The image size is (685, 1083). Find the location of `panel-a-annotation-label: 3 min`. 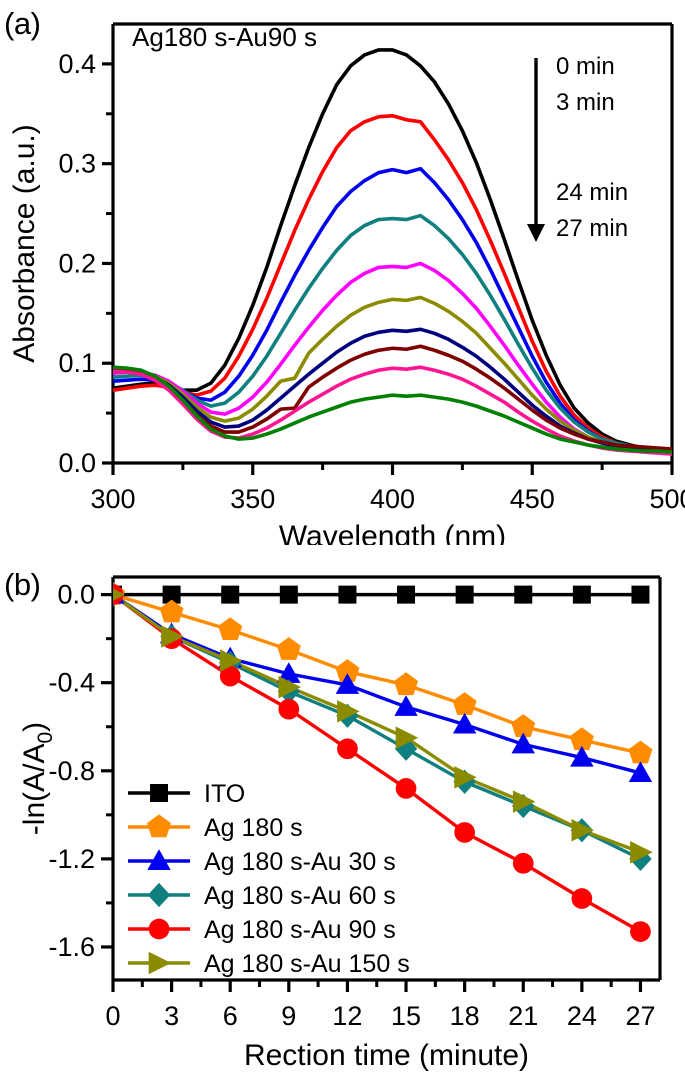

panel-a-annotation-label: 3 min is located at coordinates (585, 102).